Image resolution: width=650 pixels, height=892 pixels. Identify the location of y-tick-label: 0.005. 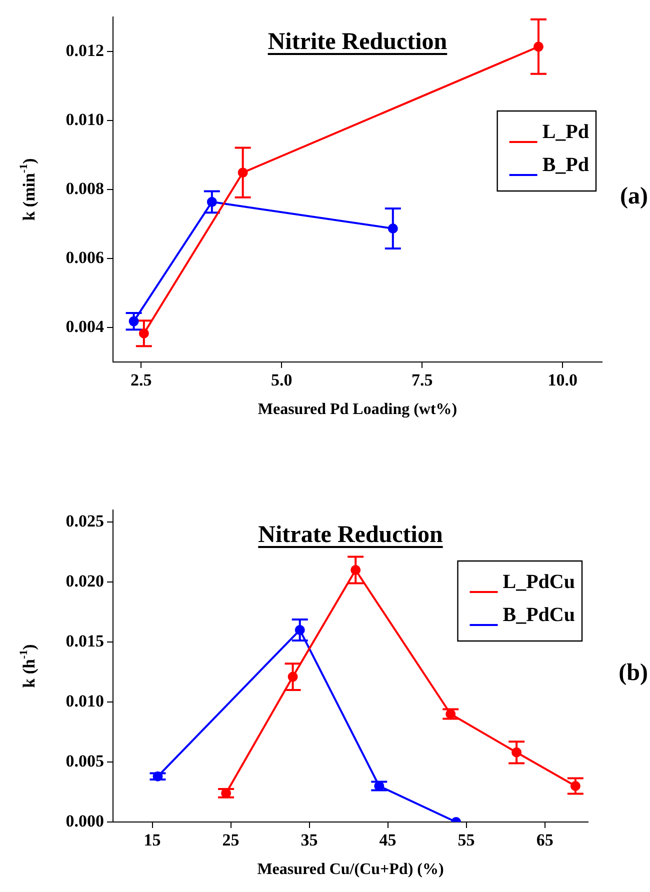
(85, 760).